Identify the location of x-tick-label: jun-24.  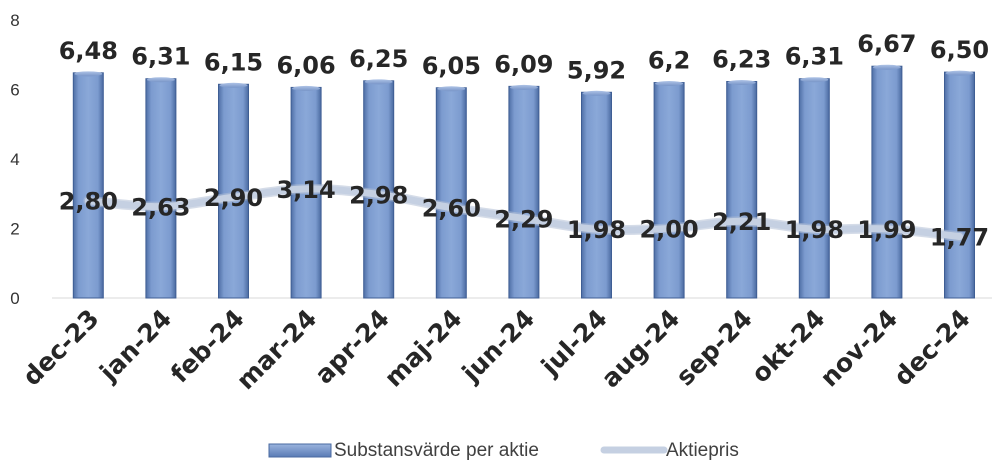
(498, 346).